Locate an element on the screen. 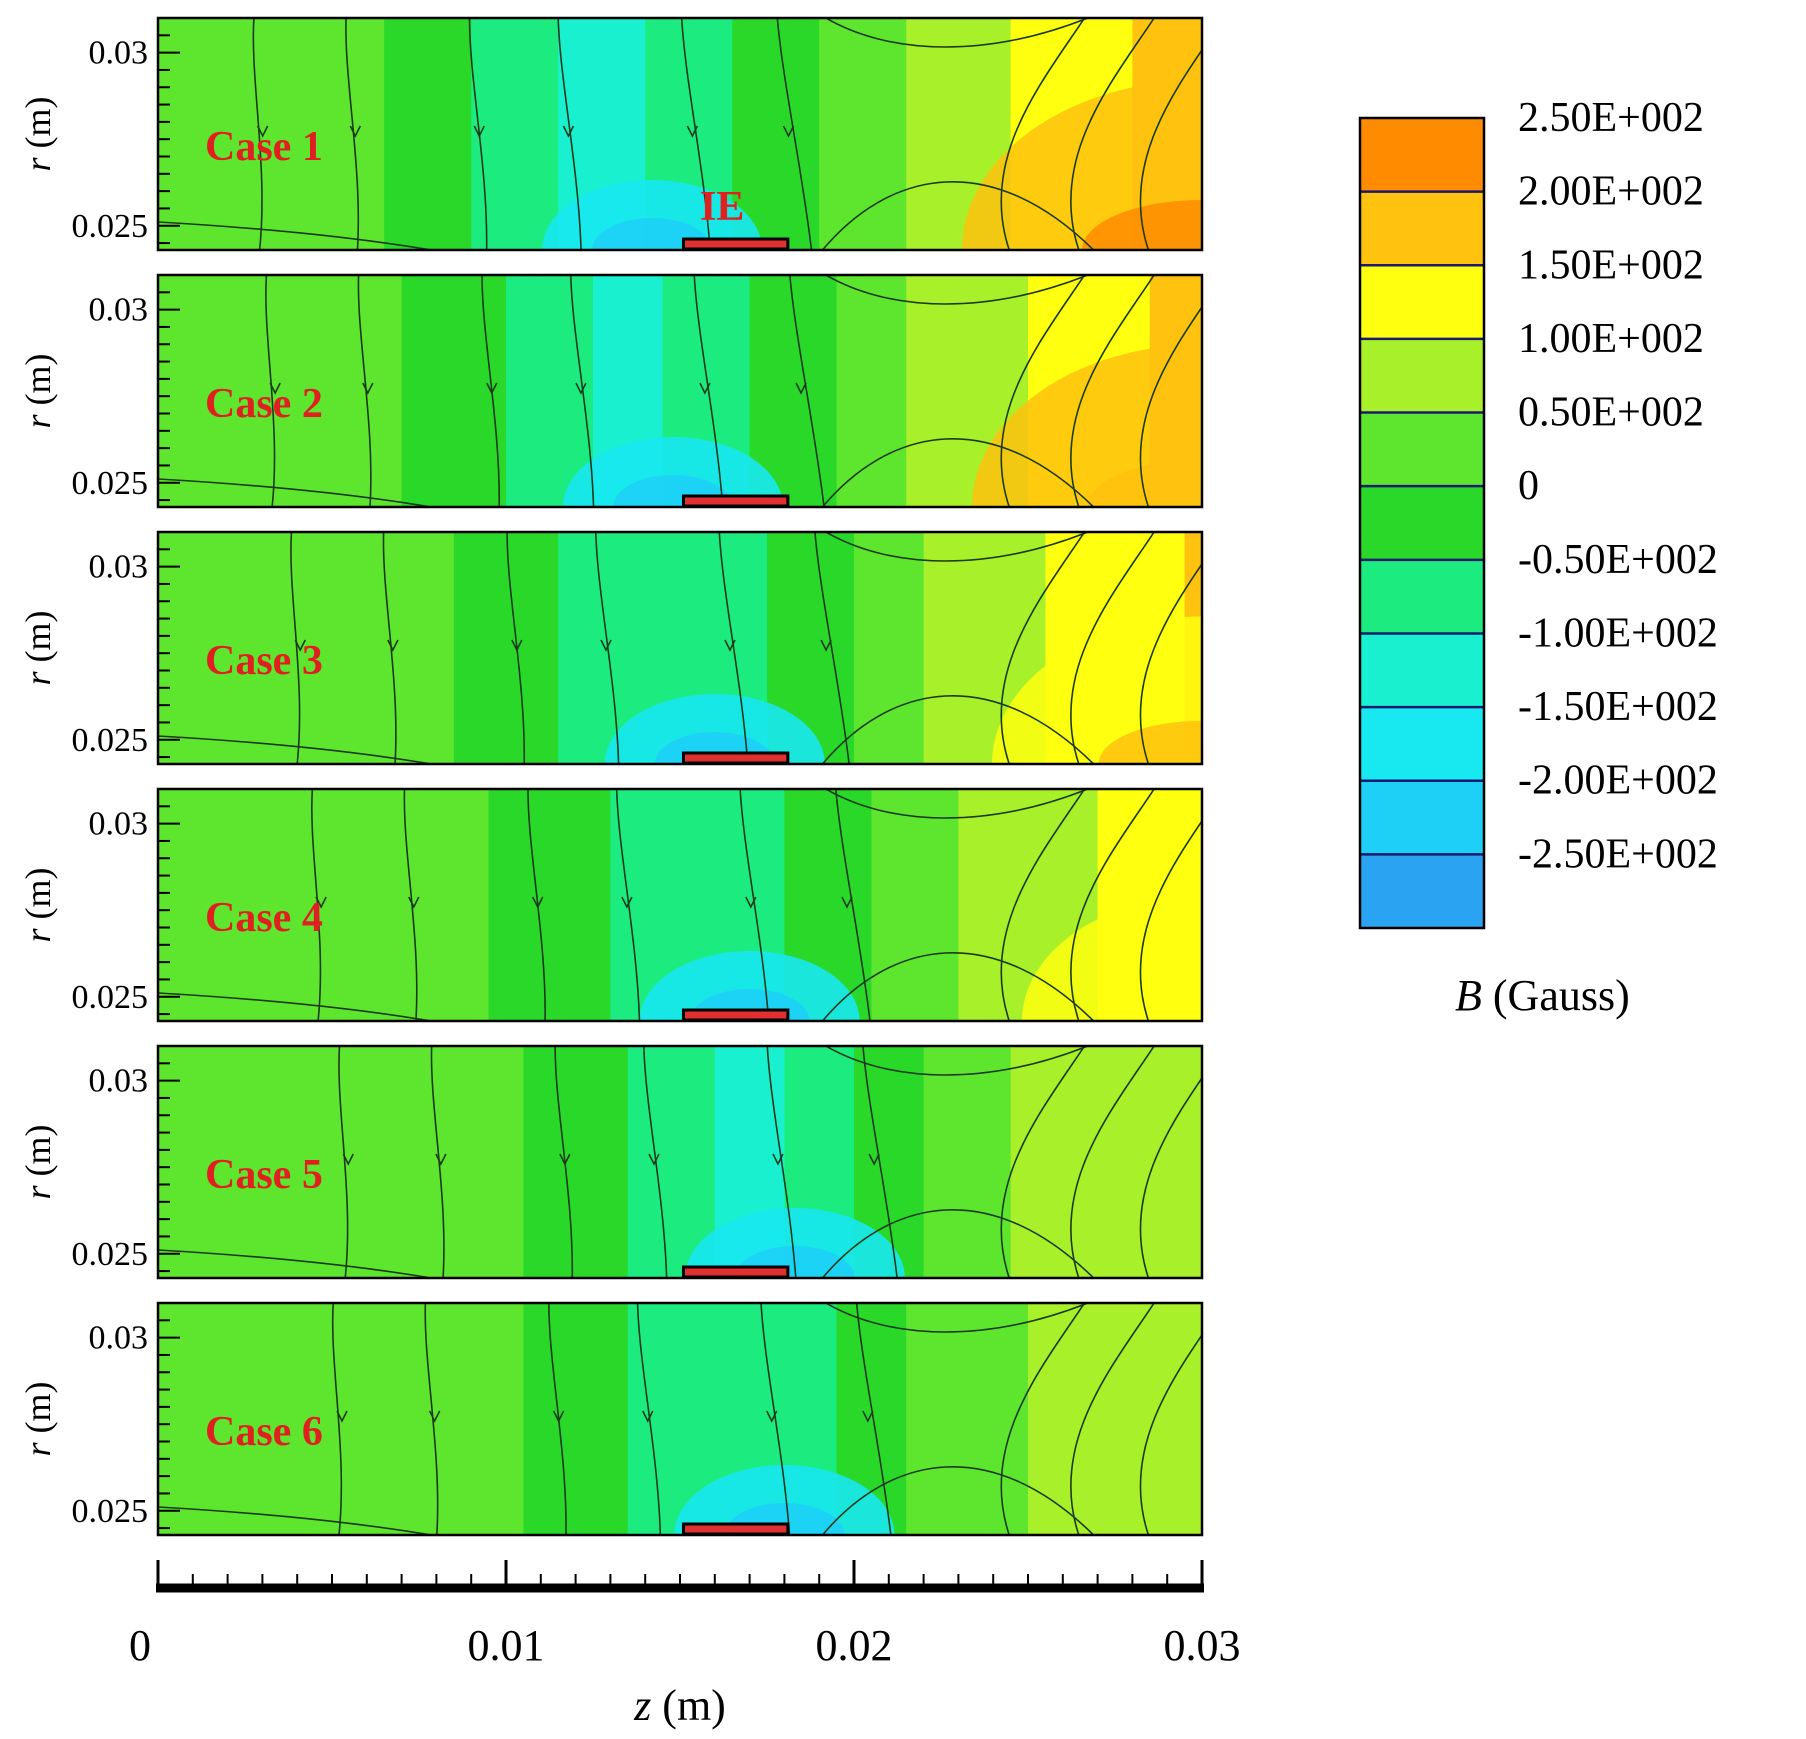  panel-case-5: 0.025 0.03 r (m) Case 5 is located at coordinates (611, 1162).